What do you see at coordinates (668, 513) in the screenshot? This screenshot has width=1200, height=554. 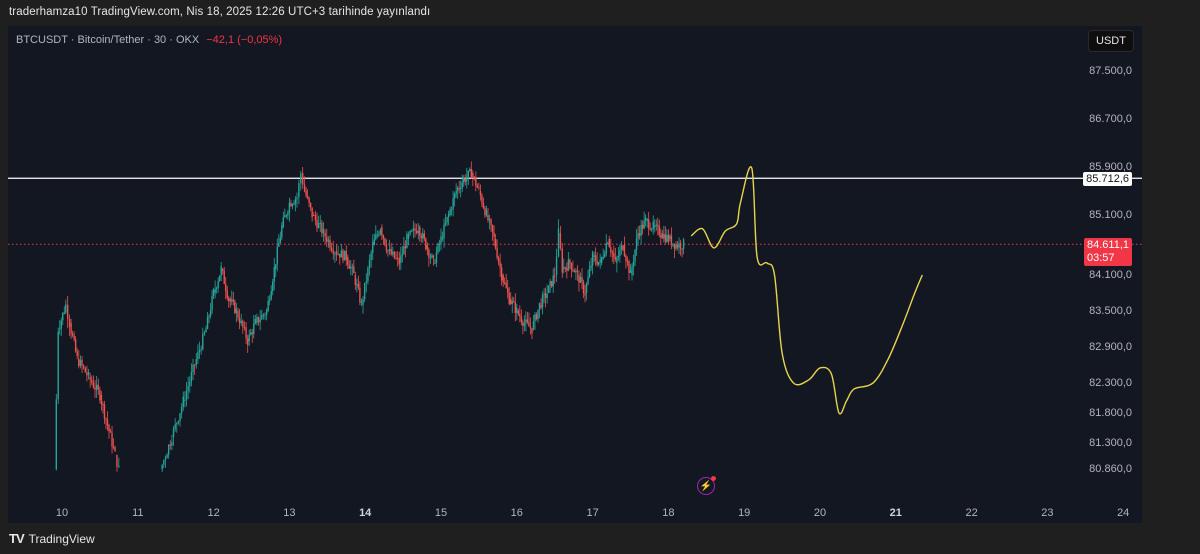 I see `time-axis-label: 18` at bounding box center [668, 513].